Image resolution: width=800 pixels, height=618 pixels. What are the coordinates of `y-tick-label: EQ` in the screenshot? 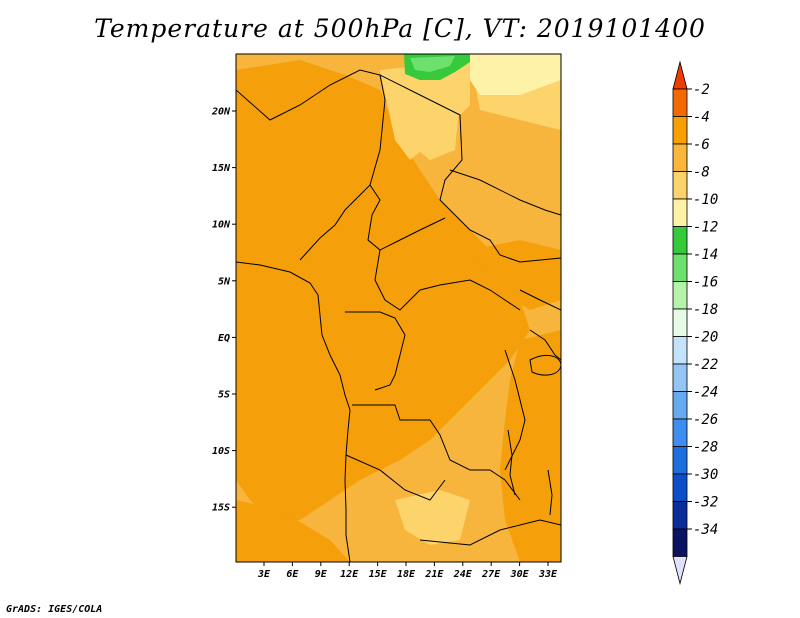 It's located at (224, 338).